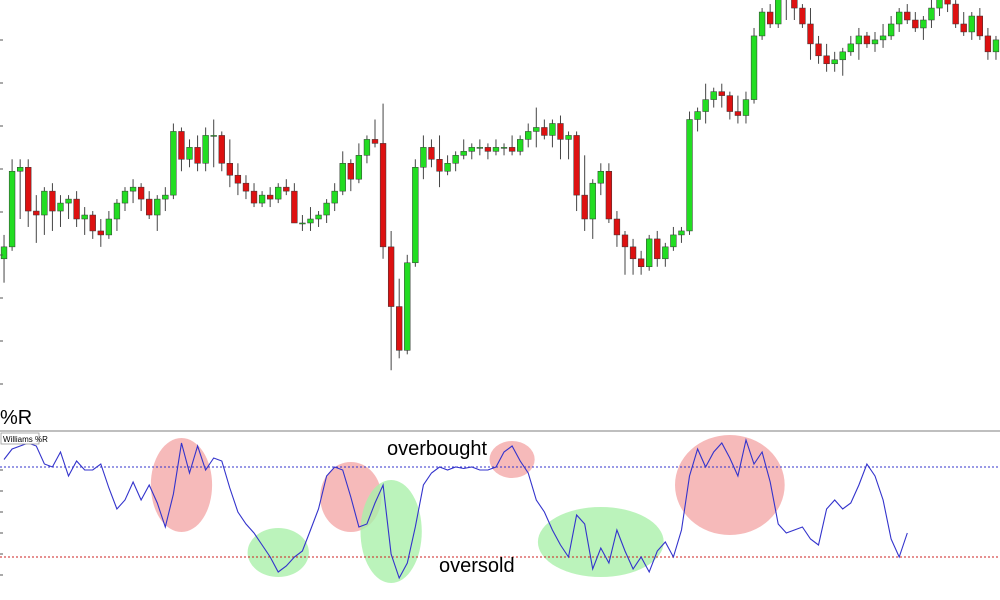  I want to click on legend-box, so click(20, 438).